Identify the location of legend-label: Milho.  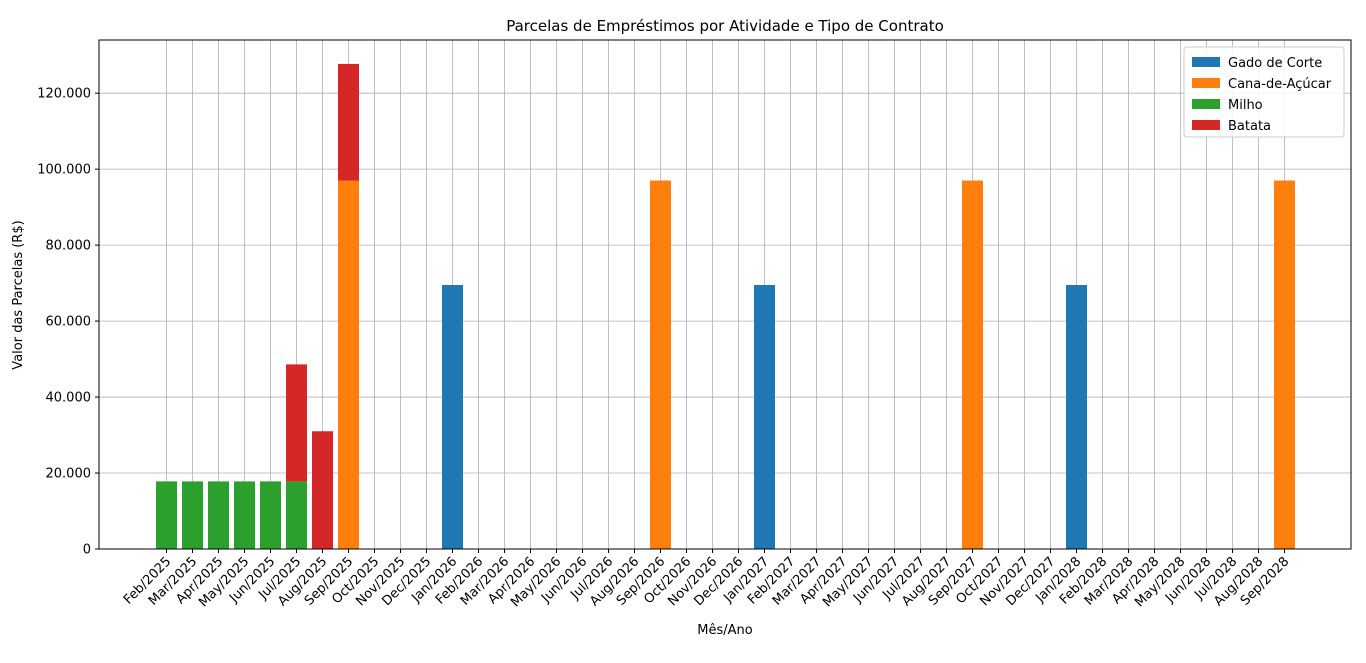
(1245, 105).